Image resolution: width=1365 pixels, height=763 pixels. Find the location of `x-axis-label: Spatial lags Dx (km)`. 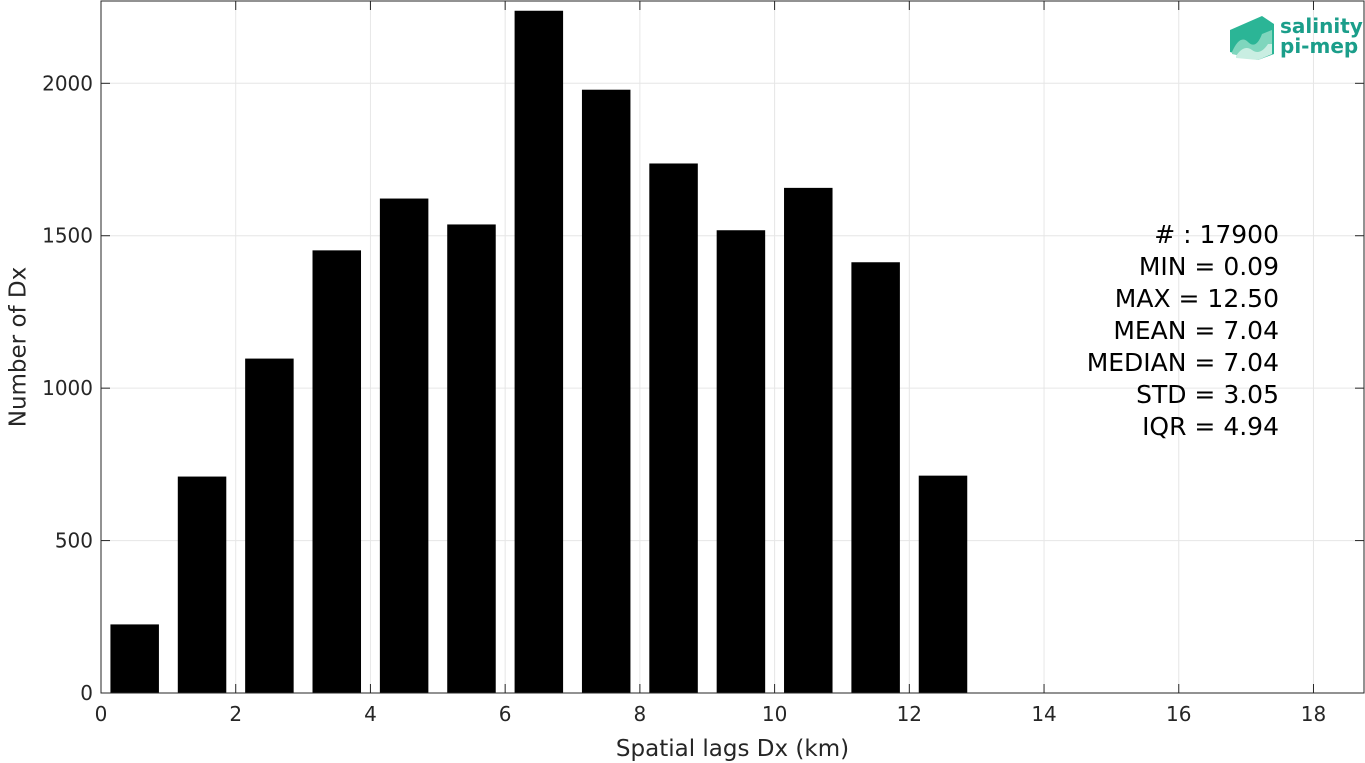

x-axis-label: Spatial lags Dx (km) is located at coordinates (732, 749).